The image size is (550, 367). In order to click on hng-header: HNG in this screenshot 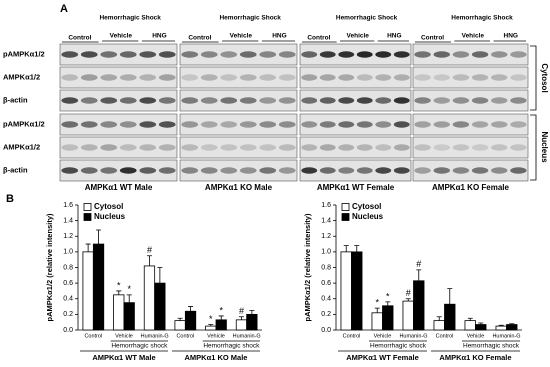, I will do `click(279, 36)`.